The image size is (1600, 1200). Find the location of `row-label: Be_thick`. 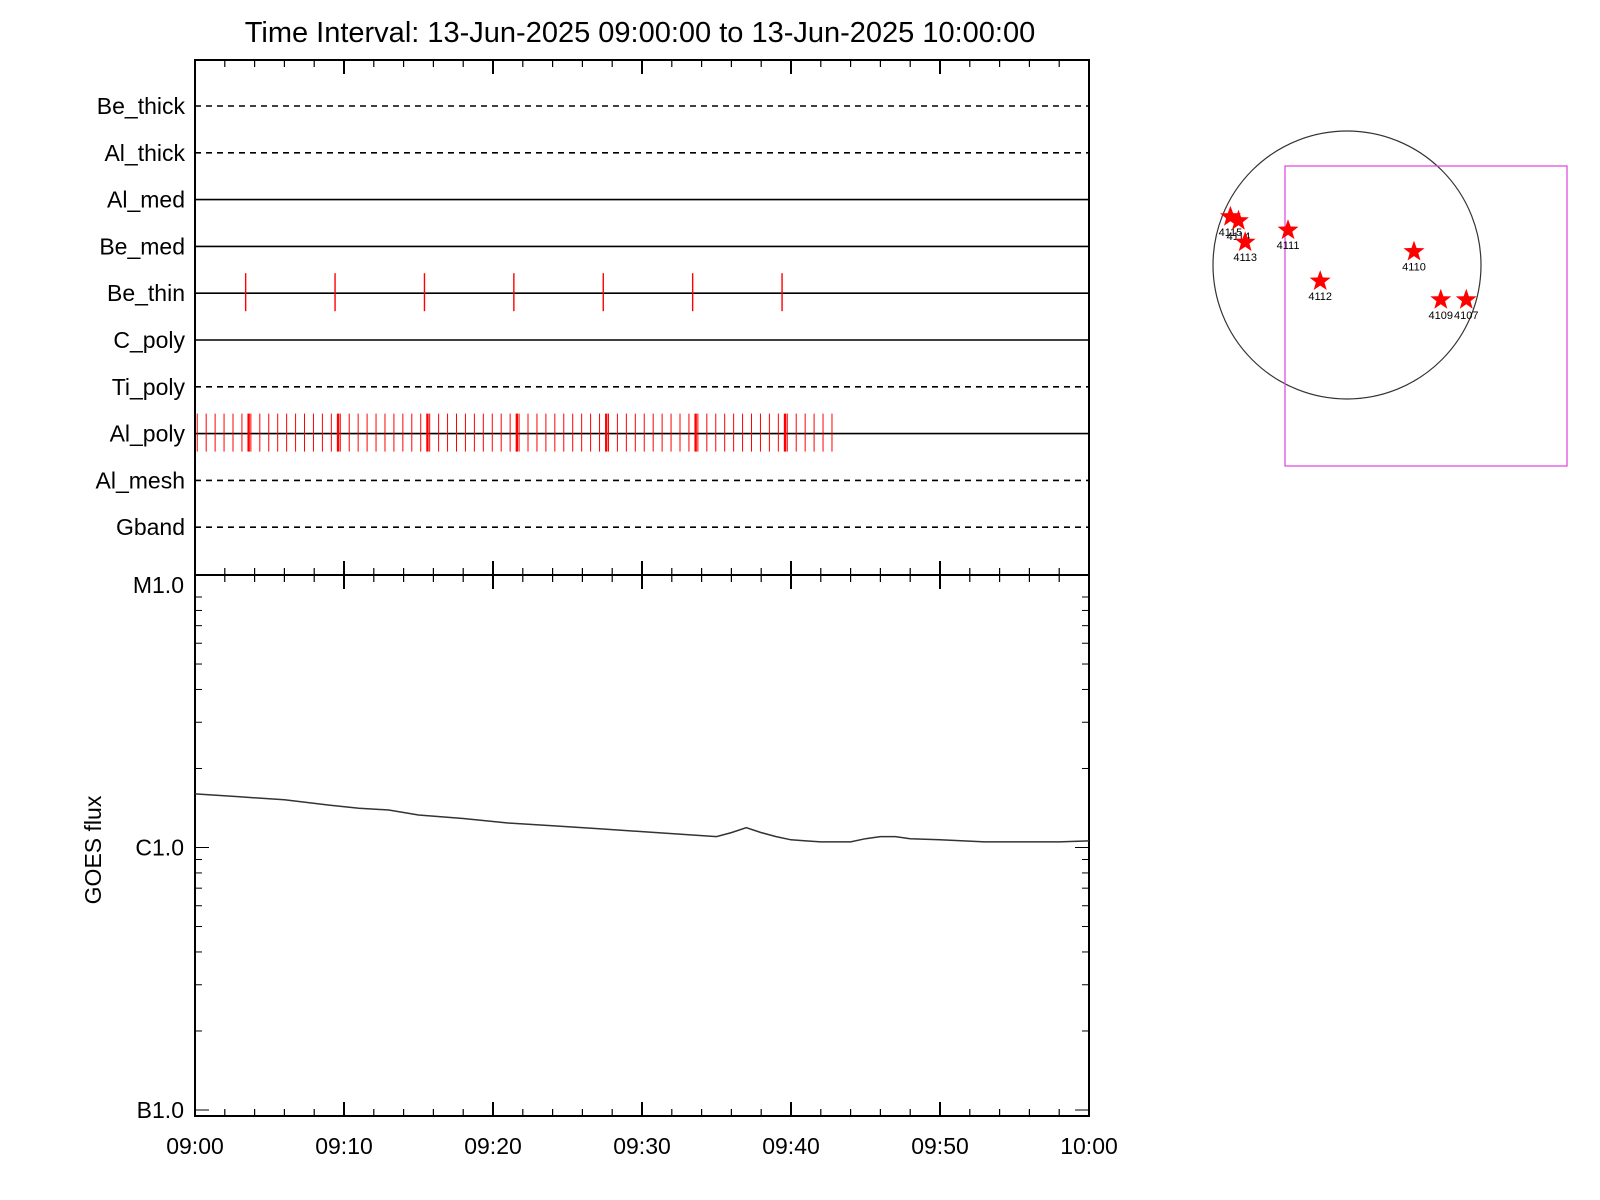

row-label: Be_thick is located at coordinates (141, 106).